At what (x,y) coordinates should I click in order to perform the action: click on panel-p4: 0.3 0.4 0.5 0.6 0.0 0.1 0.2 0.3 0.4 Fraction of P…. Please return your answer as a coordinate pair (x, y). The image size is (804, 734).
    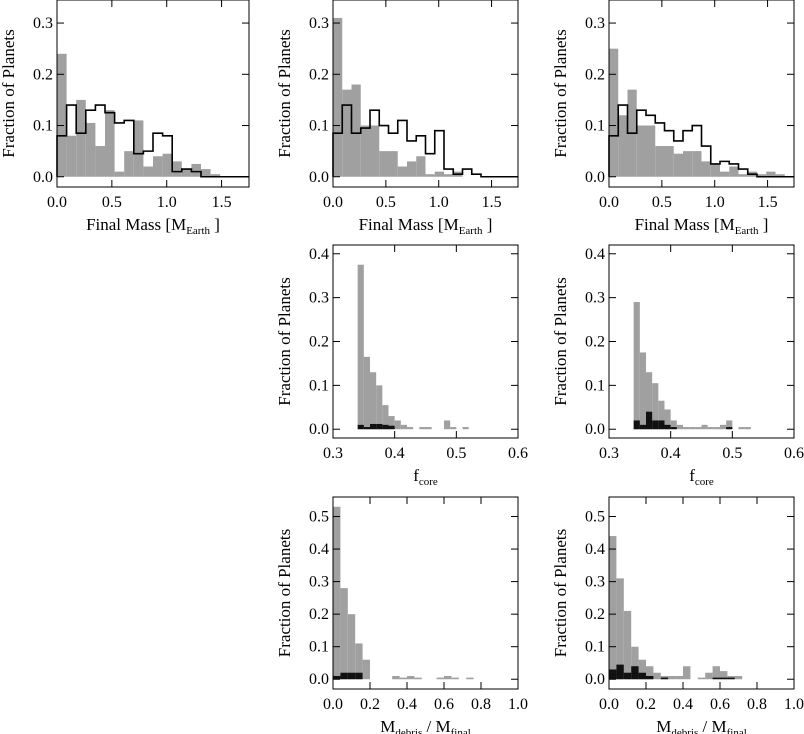
    Looking at the image, I should click on (401, 366).